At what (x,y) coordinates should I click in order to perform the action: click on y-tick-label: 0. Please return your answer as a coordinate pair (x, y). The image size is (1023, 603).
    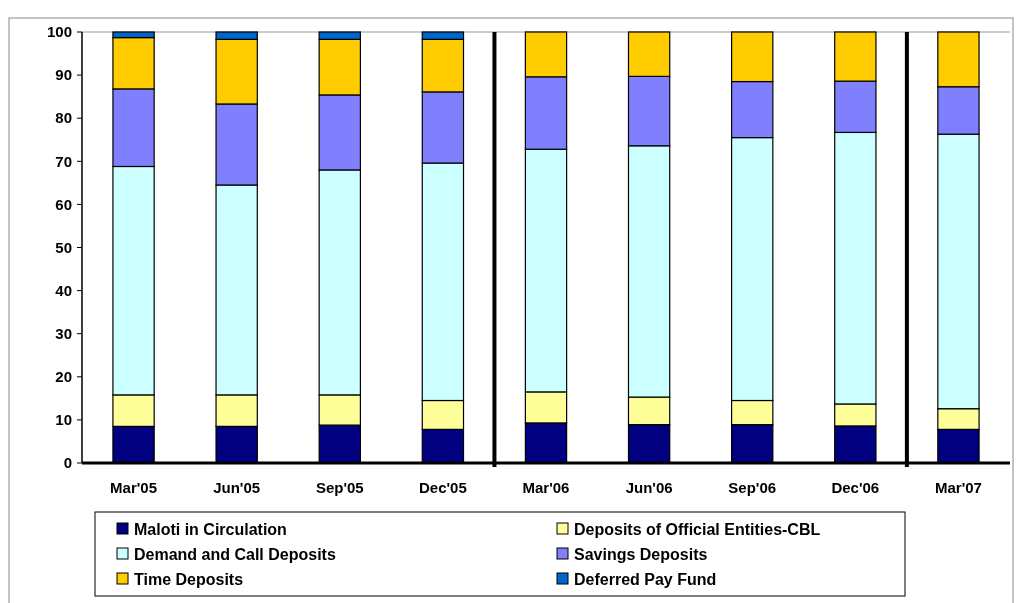
    Looking at the image, I should click on (67, 463).